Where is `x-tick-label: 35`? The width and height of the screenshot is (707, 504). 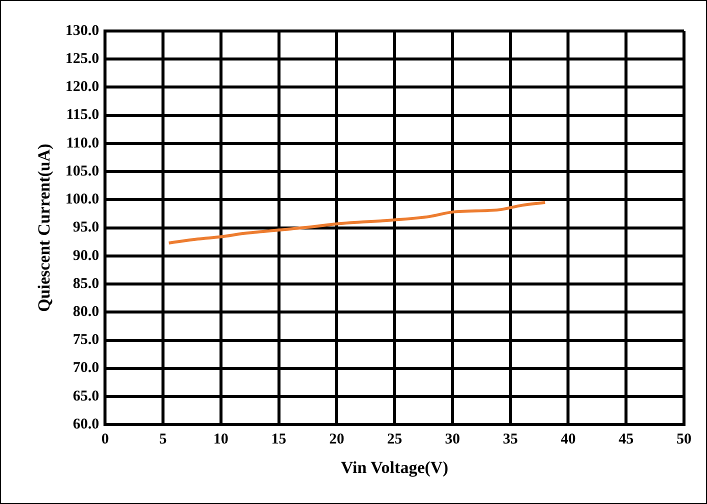
x-tick-label: 35 is located at coordinates (510, 439).